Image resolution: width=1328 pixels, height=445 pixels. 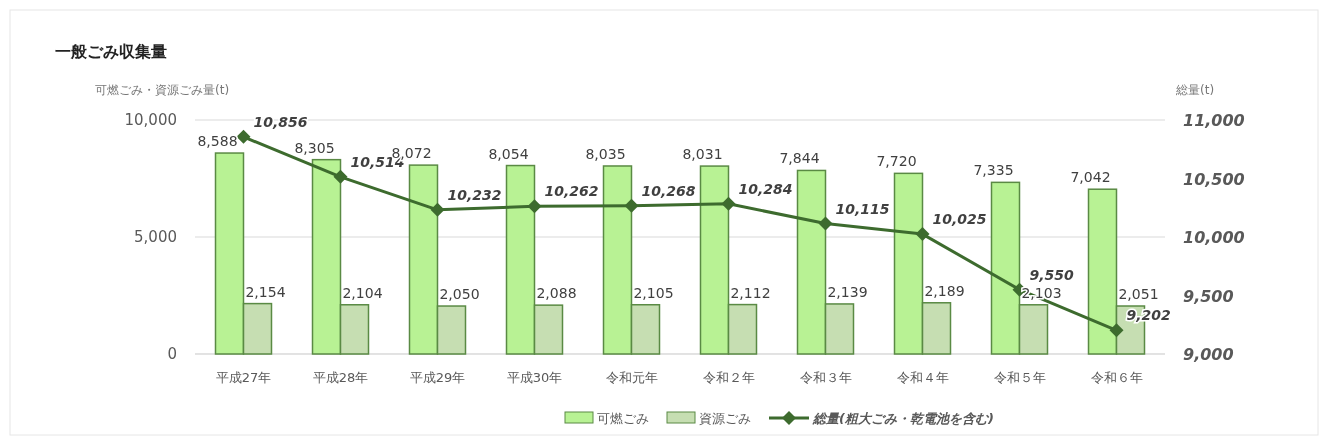 I want to click on data-label: 9,550, so click(x=1052, y=274).